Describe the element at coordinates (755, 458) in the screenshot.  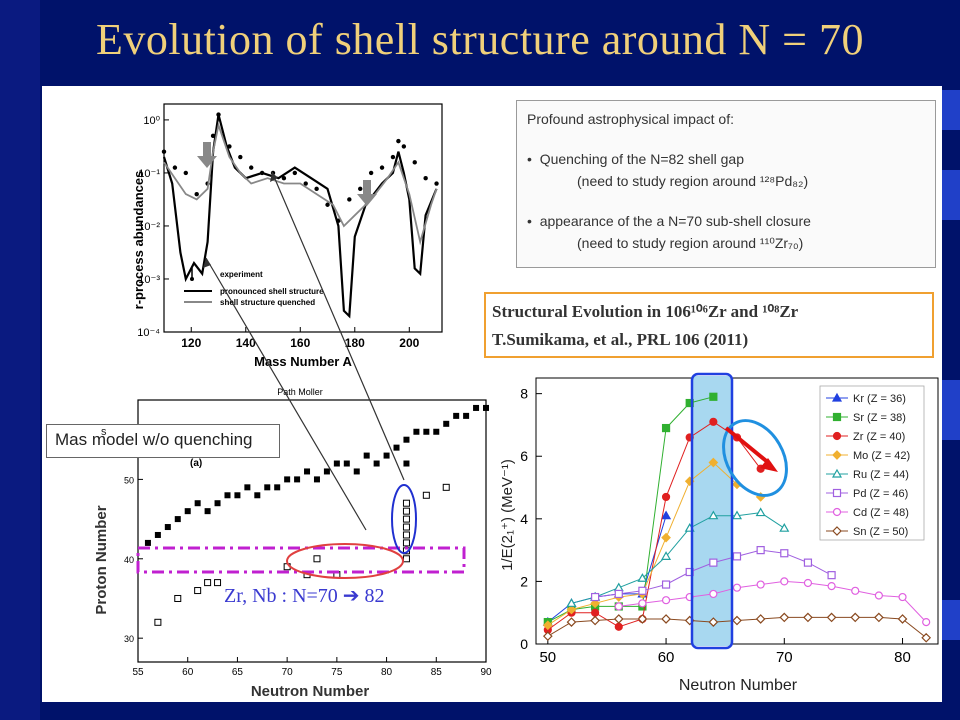
I see `zr-trend-ellipse` at that location.